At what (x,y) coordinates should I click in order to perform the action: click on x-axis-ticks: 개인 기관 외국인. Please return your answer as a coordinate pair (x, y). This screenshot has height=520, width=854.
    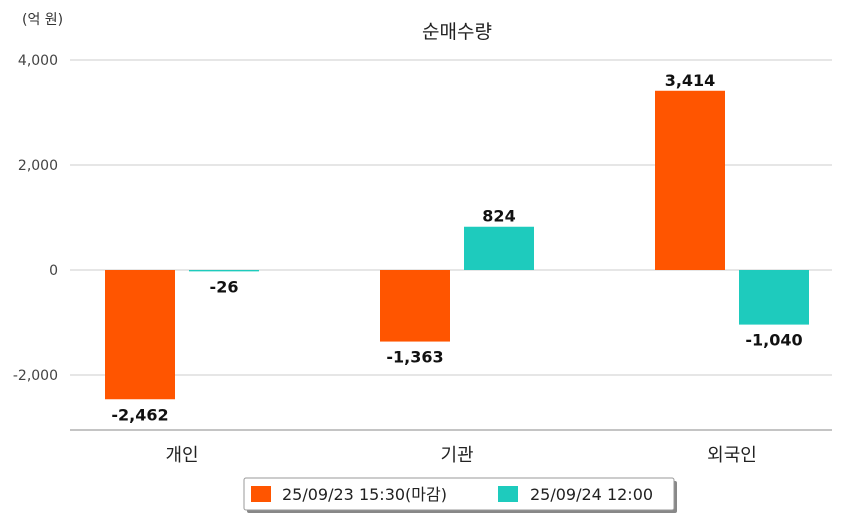
    Looking at the image, I should click on (460, 455).